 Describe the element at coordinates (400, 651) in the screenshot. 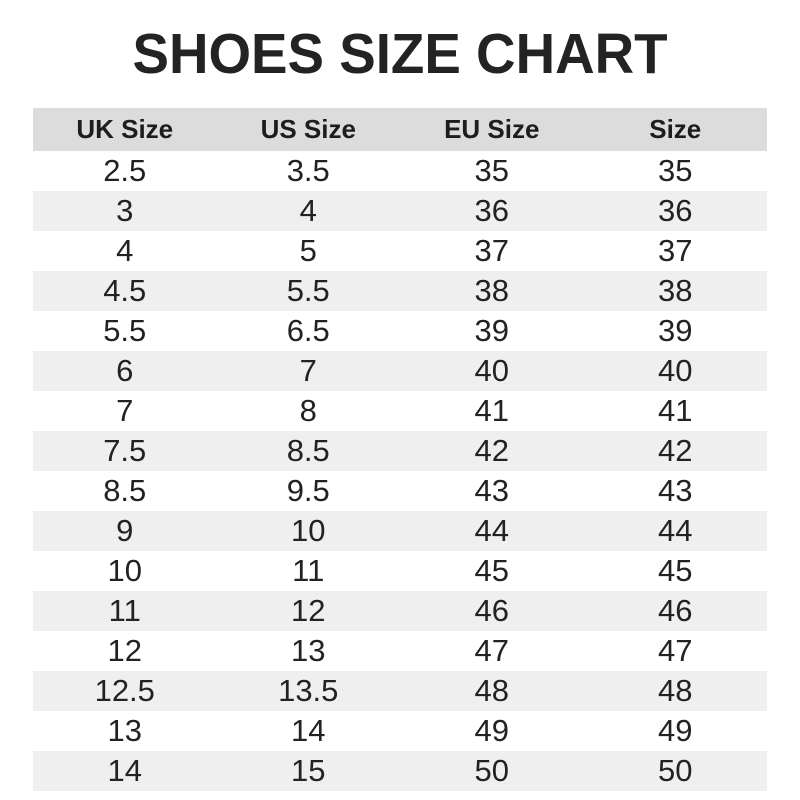

I see `table-row: 12 13 47 47` at that location.